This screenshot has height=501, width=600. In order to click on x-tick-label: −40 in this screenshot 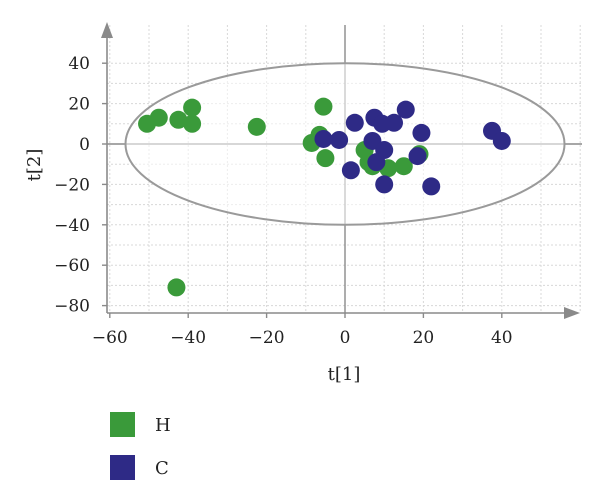, I will do `click(188, 338)`.